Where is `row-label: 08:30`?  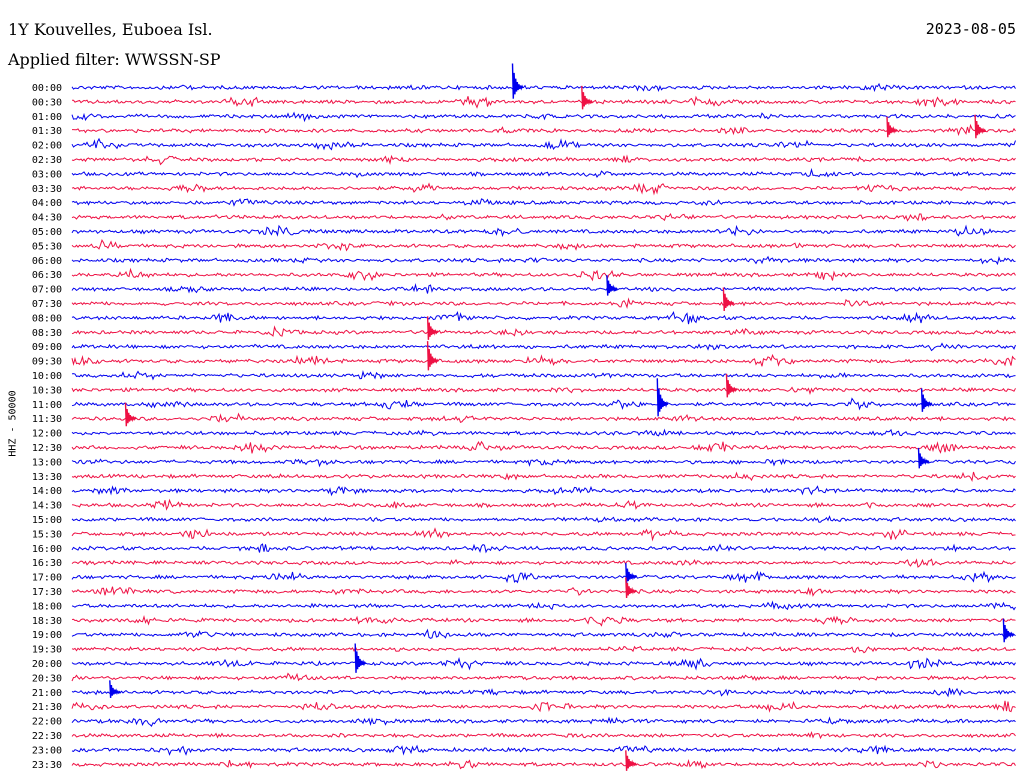
row-label: 08:30 is located at coordinates (47, 333).